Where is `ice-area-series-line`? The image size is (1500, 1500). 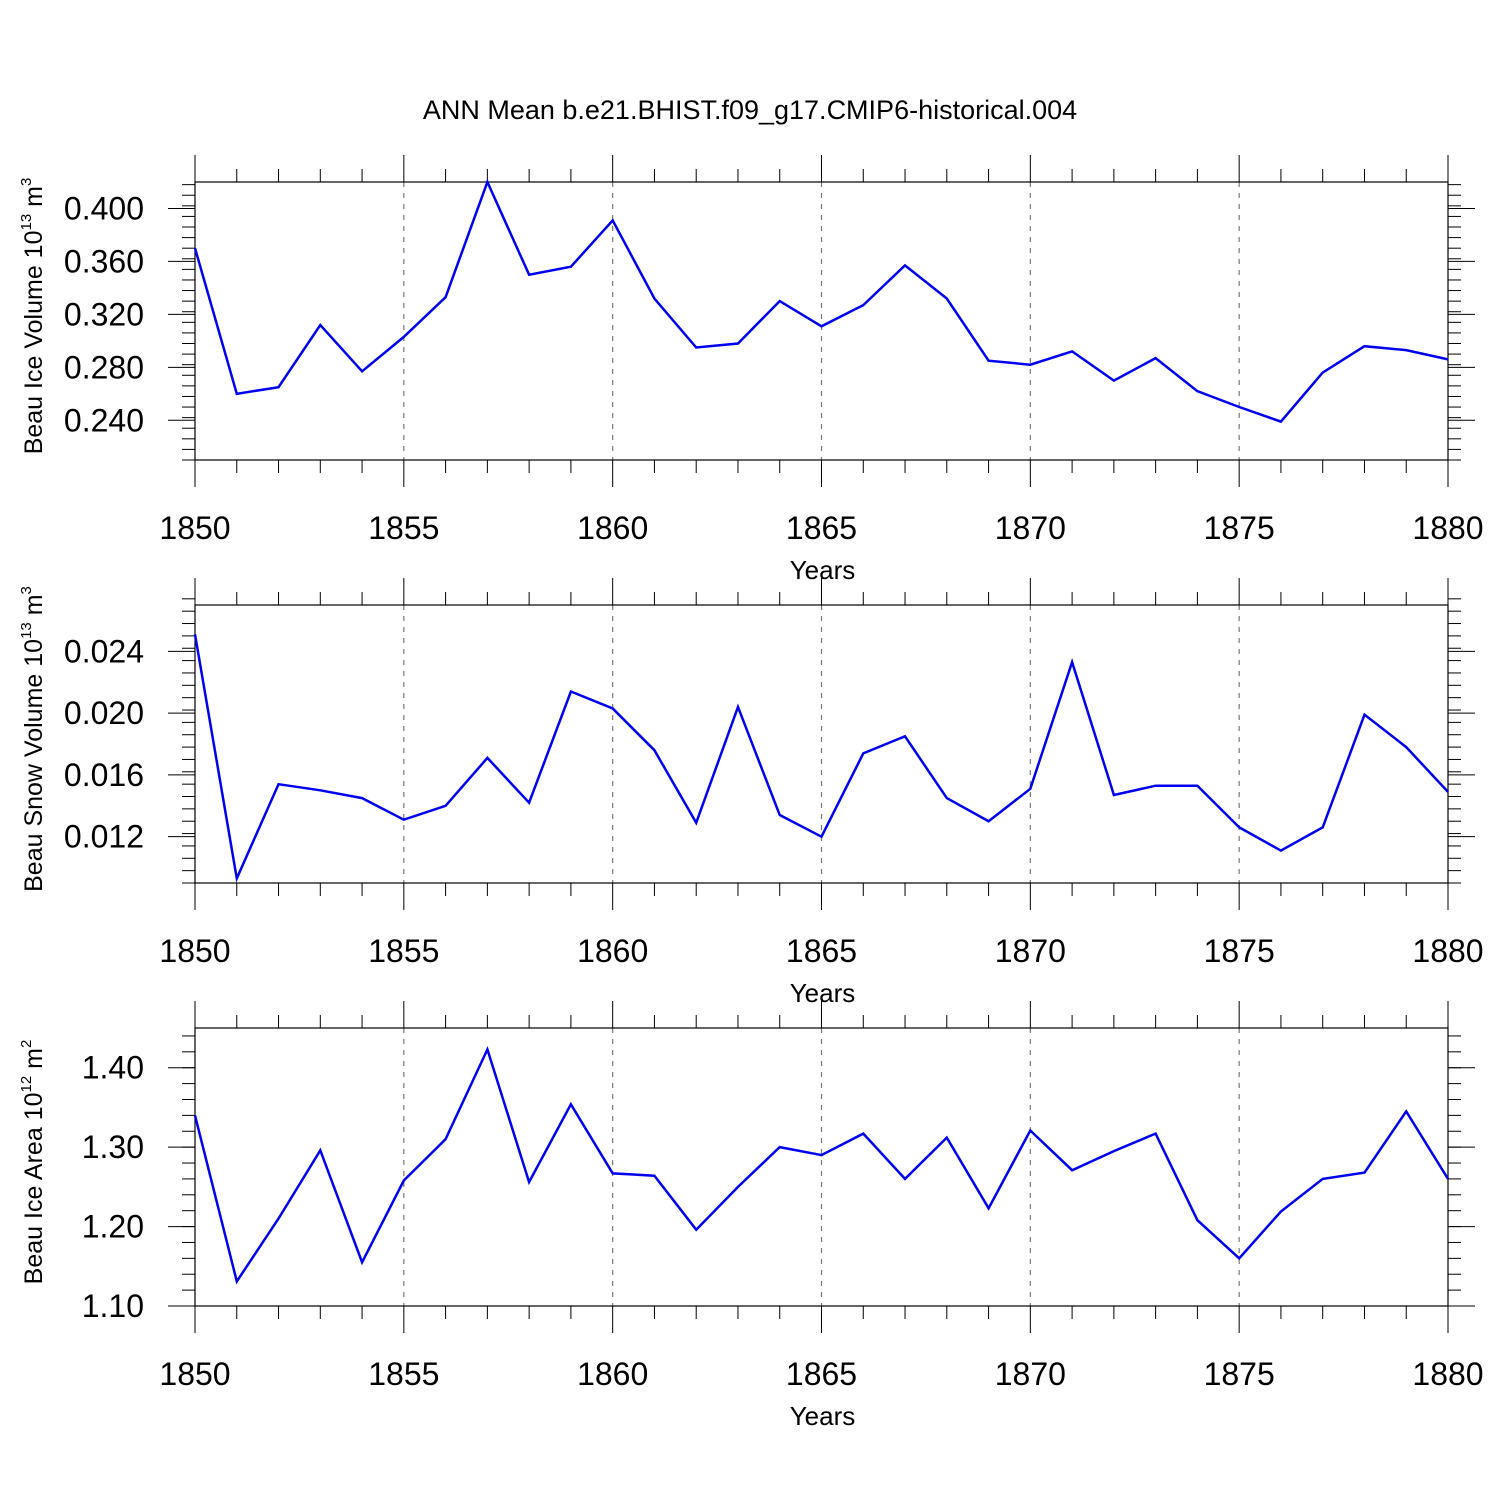 ice-area-series-line is located at coordinates (821, 1165).